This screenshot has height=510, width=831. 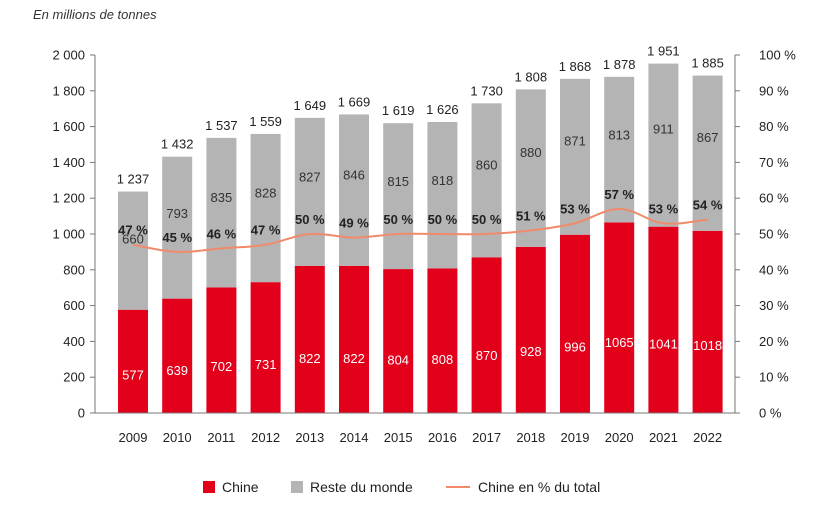 I want to click on label-reste-du-monde: 813, so click(x=619, y=135).